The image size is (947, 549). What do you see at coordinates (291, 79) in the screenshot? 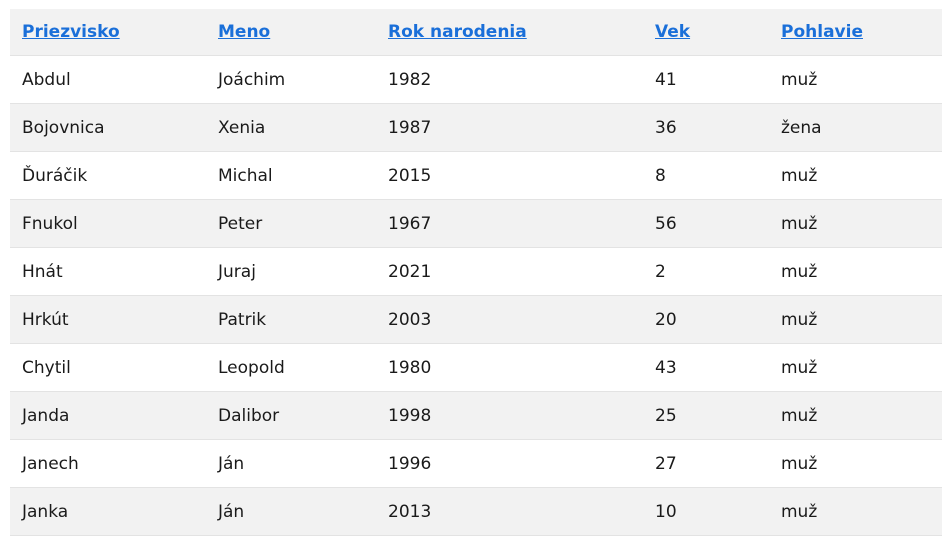
I see `cell-meno: Joáchim` at bounding box center [291, 79].